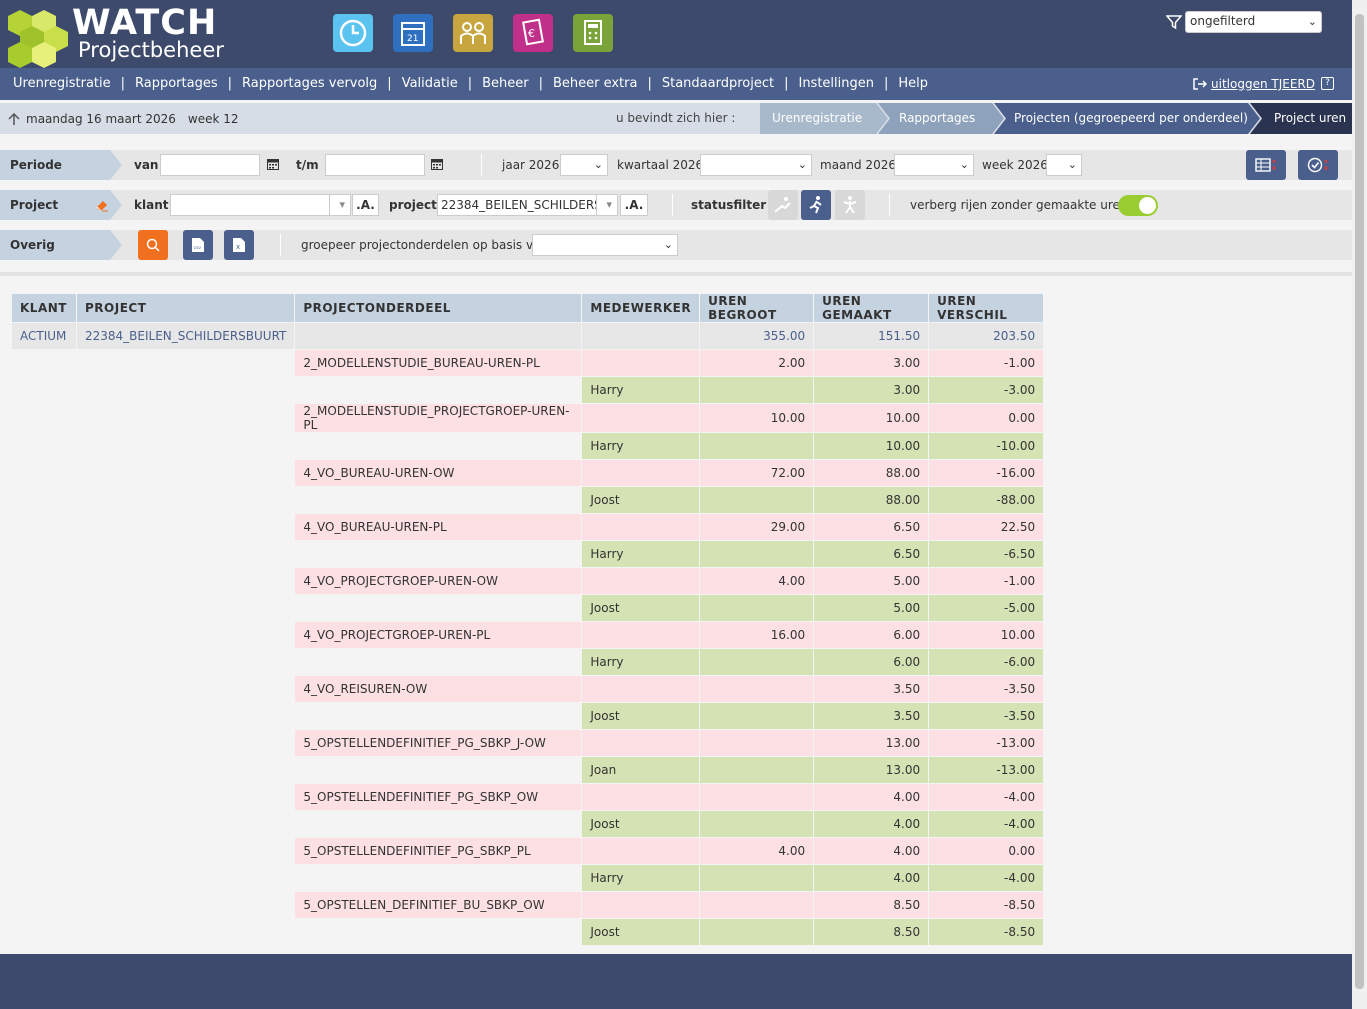  What do you see at coordinates (1266, 165) in the screenshot?
I see `table-view-button` at bounding box center [1266, 165].